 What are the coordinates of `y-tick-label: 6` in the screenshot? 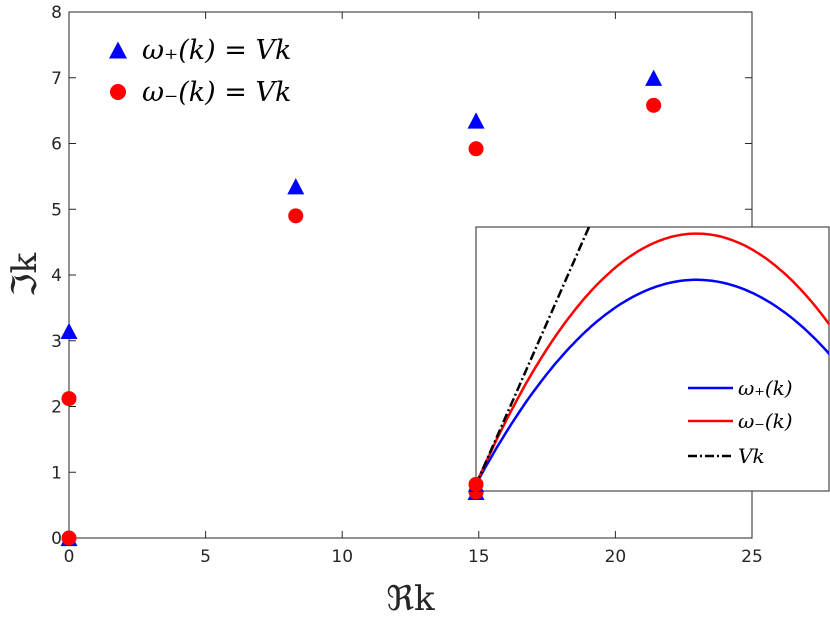 It's located at (56, 145).